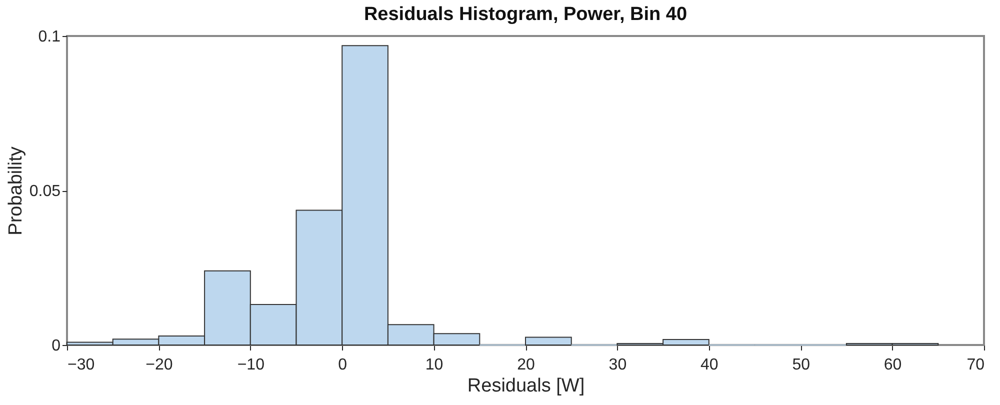 The height and width of the screenshot is (405, 1000). I want to click on chart-title: Residuals Histogram, Power, Bin 40, so click(526, 14).